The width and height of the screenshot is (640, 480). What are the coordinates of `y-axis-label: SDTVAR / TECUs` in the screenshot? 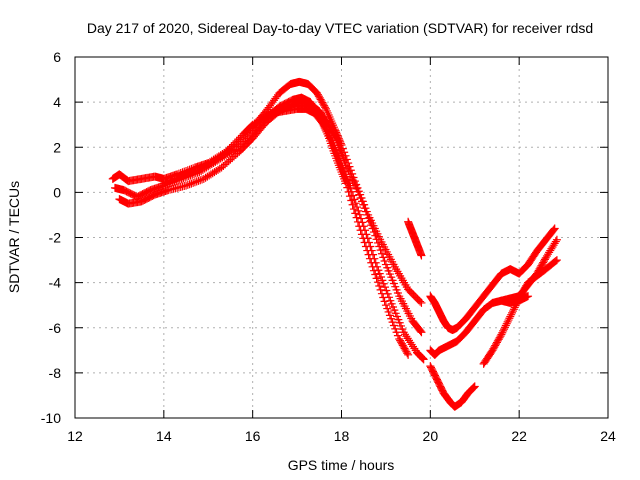 It's located at (14, 237).